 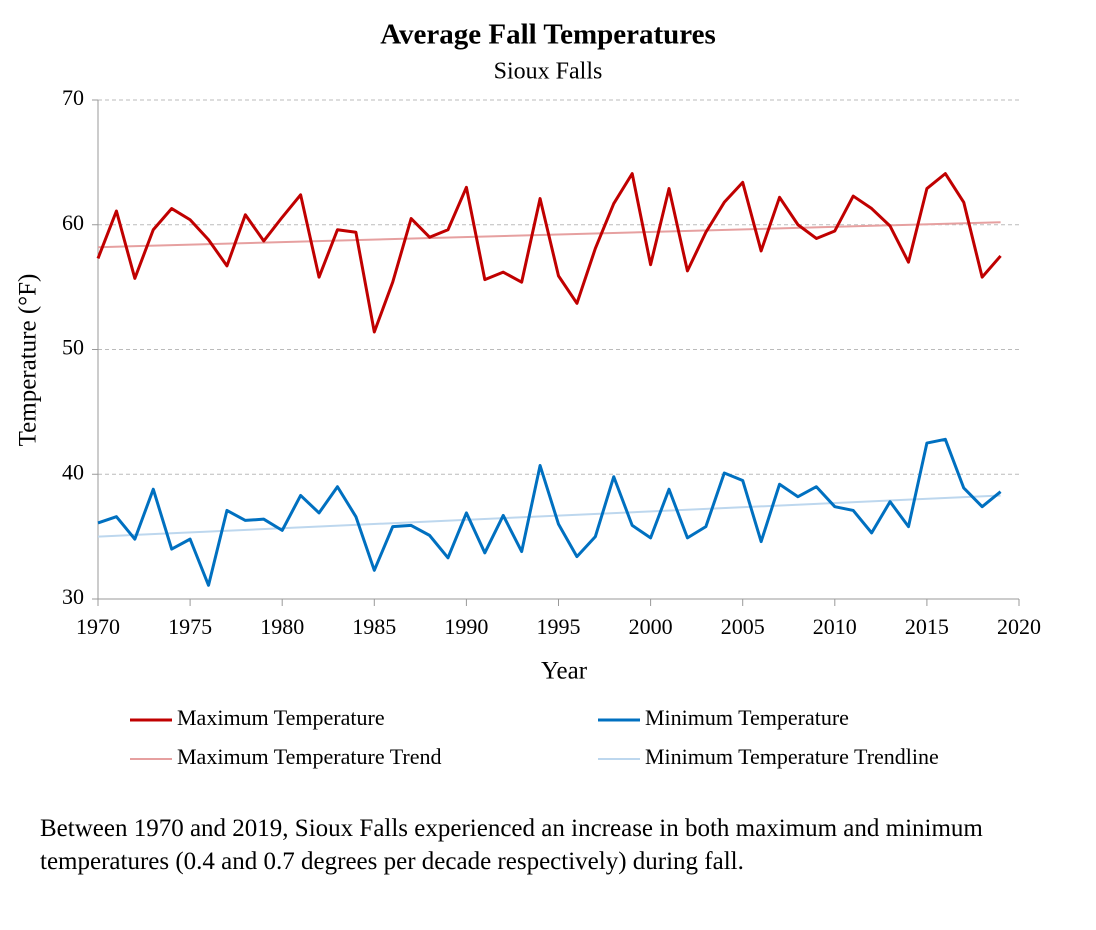 I want to click on x-tick-label: 1990, so click(x=466, y=626).